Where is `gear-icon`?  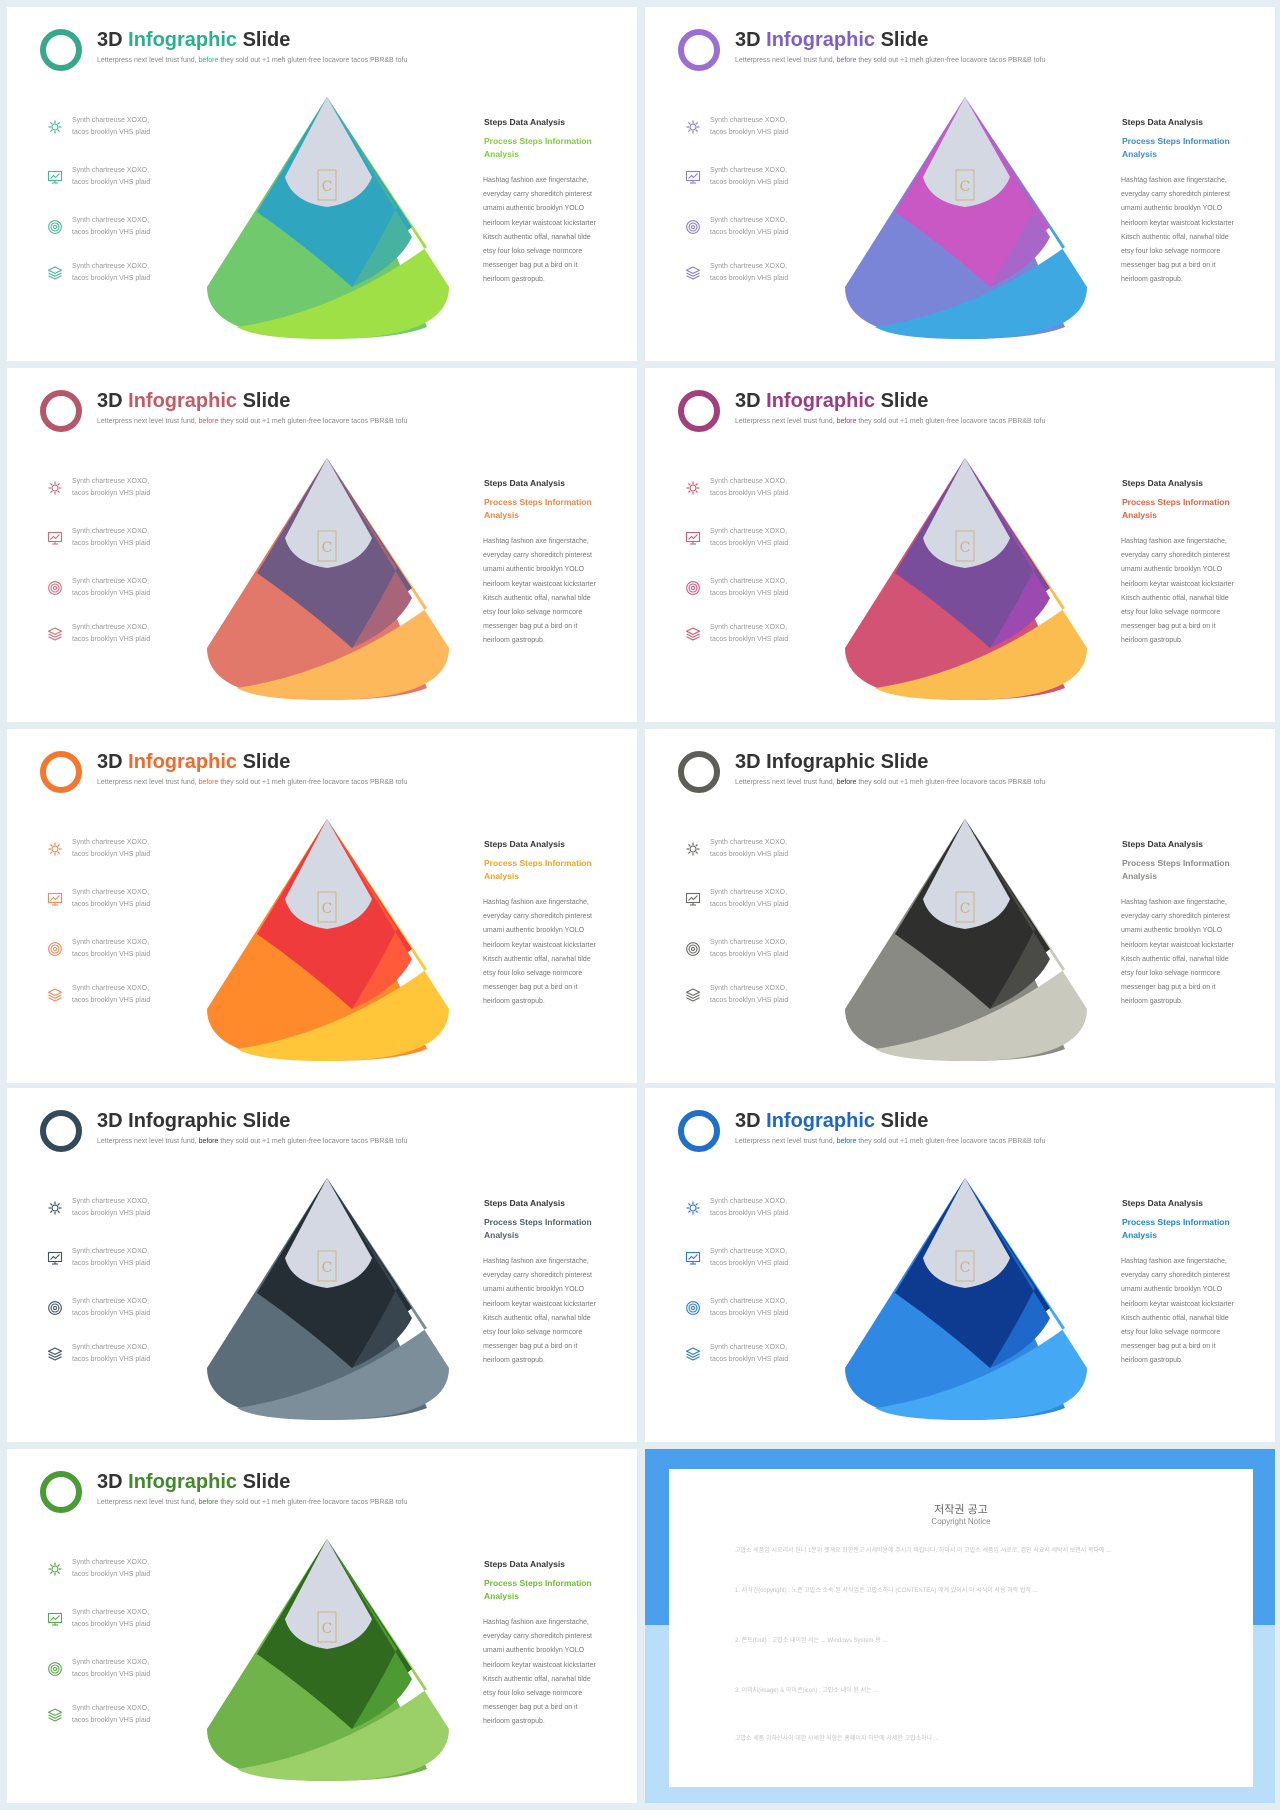 gear-icon is located at coordinates (55, 849).